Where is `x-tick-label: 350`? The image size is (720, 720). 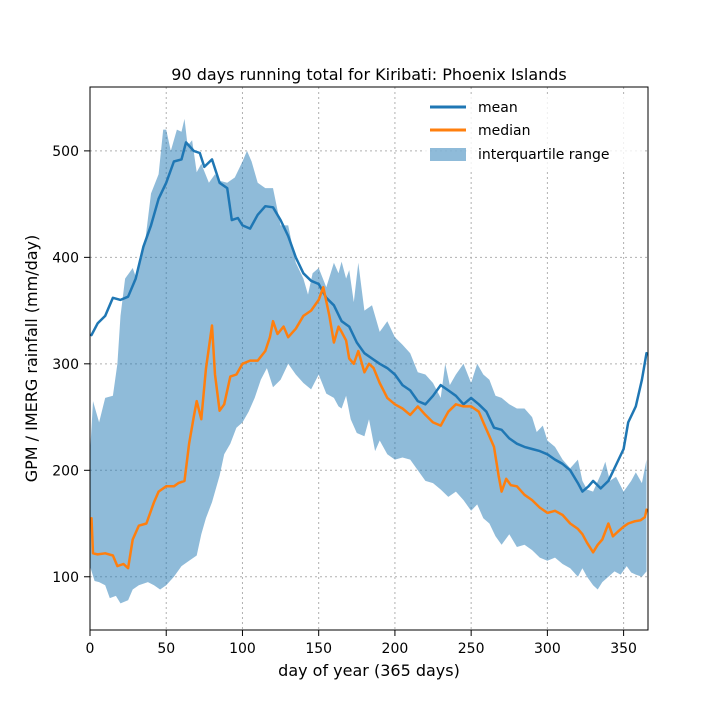 x-tick-label: 350 is located at coordinates (623, 649).